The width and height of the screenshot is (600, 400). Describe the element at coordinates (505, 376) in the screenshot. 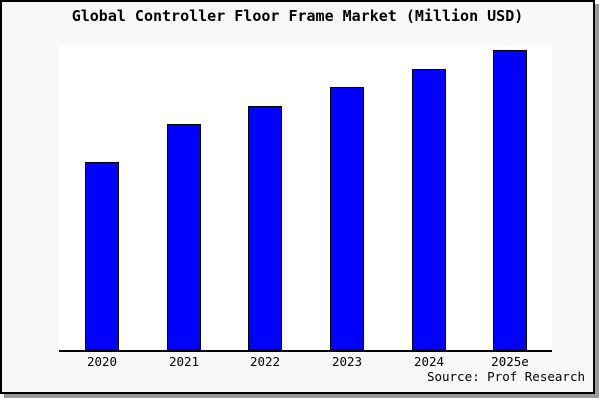

I see `source-credit: Source: Prof Research` at that location.